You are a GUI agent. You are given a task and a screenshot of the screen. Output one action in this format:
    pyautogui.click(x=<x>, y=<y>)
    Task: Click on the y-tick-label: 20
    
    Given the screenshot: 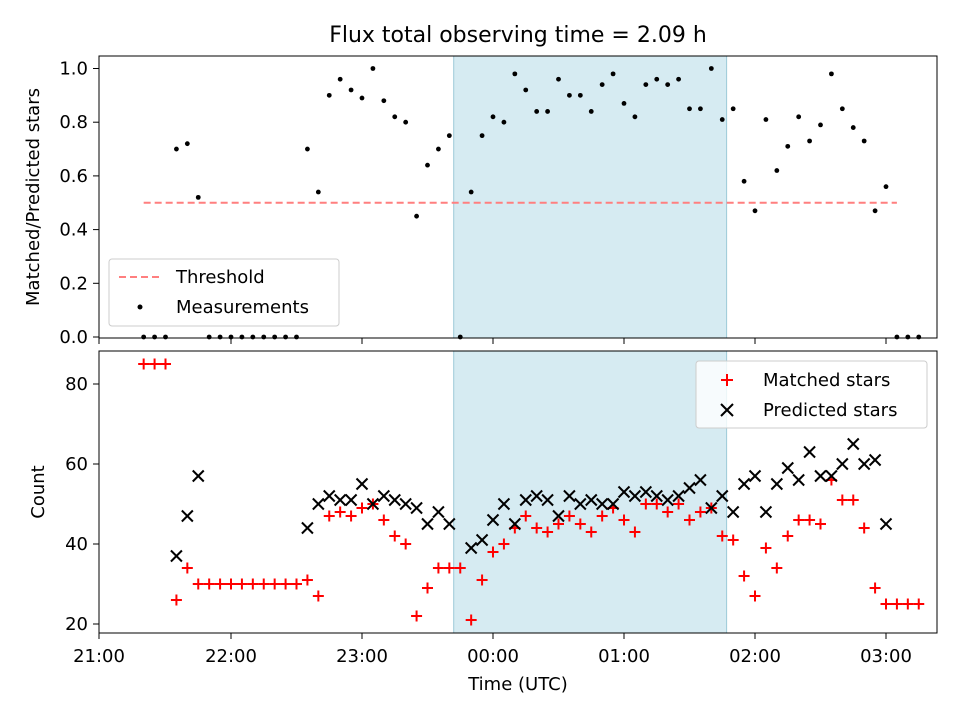 What is the action you would take?
    pyautogui.click(x=76, y=624)
    